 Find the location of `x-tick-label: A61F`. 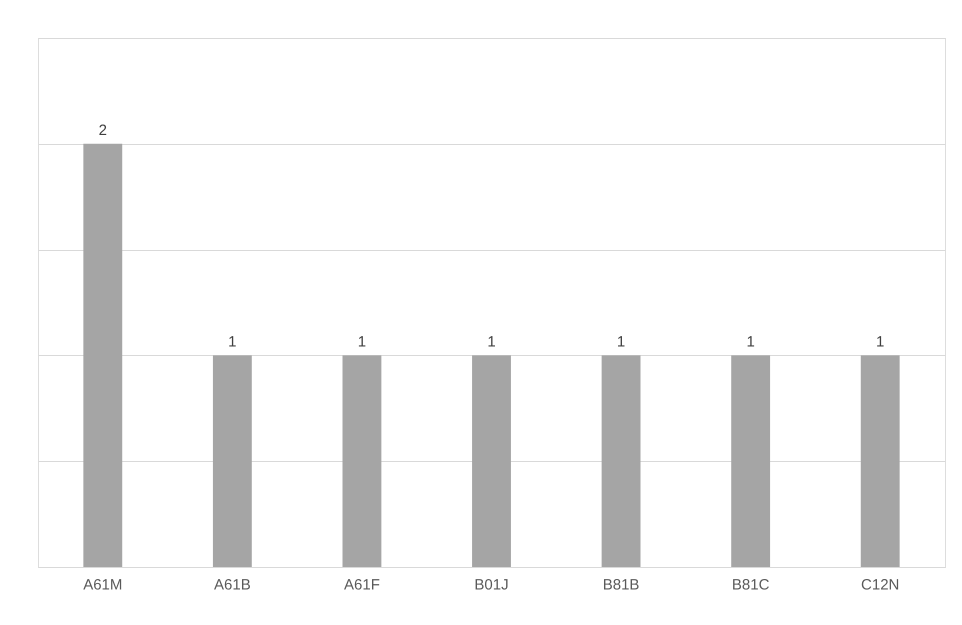

x-tick-label: A61F is located at coordinates (362, 585).